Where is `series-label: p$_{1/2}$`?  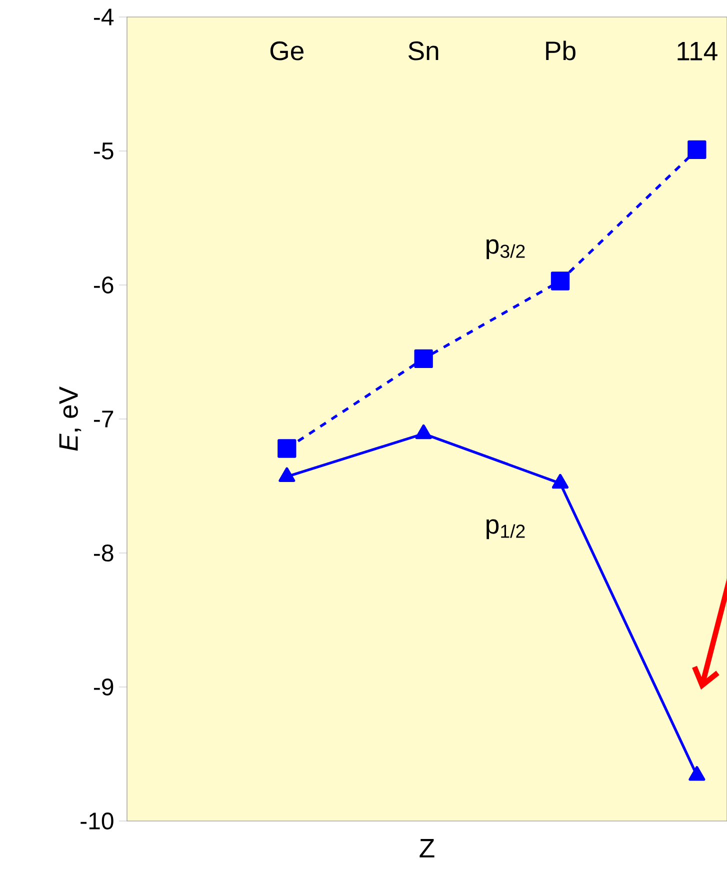 series-label: p$_{1/2}$ is located at coordinates (505, 529).